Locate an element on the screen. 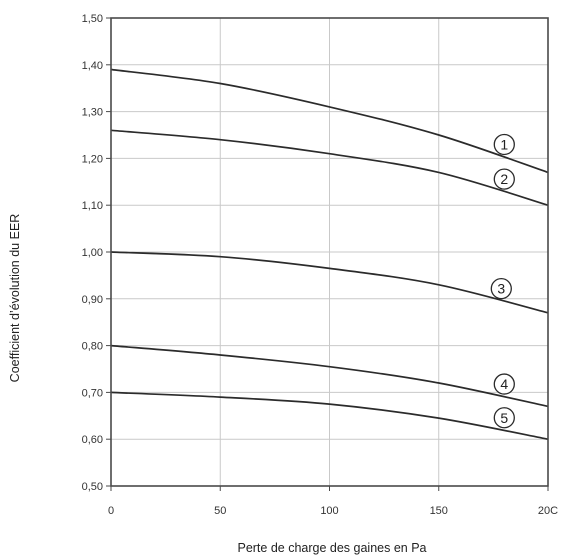  y-tick-label: 1,00 is located at coordinates (92, 253).